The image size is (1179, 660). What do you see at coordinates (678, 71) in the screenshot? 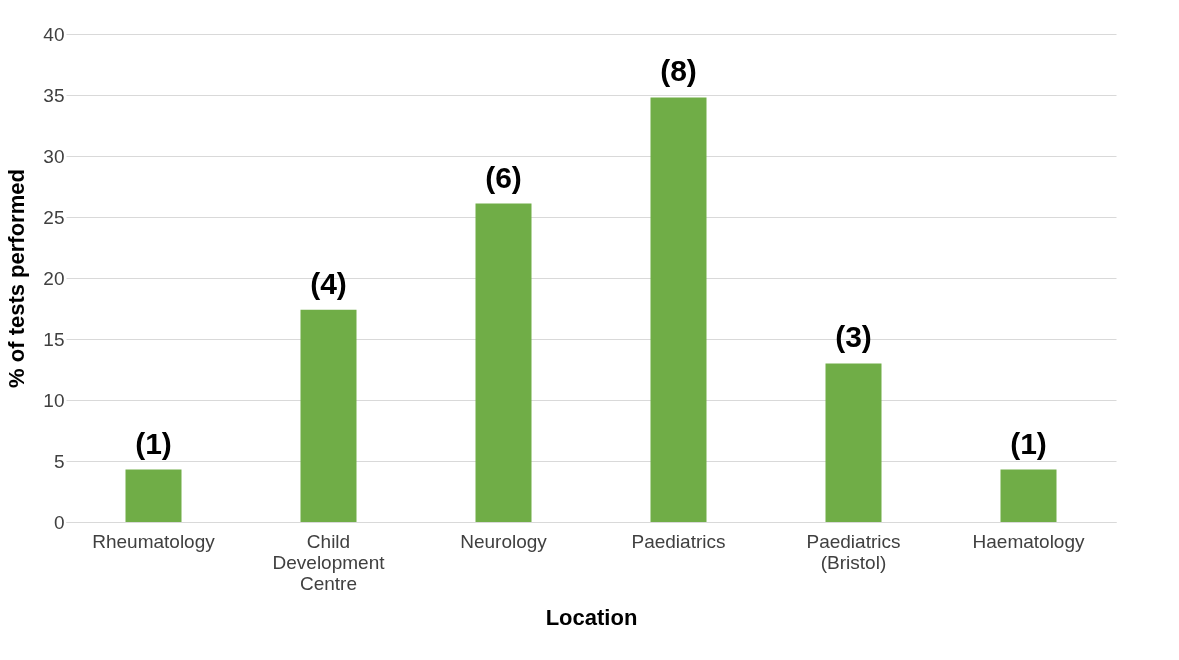
I see `annotation: (8)` at bounding box center [678, 71].